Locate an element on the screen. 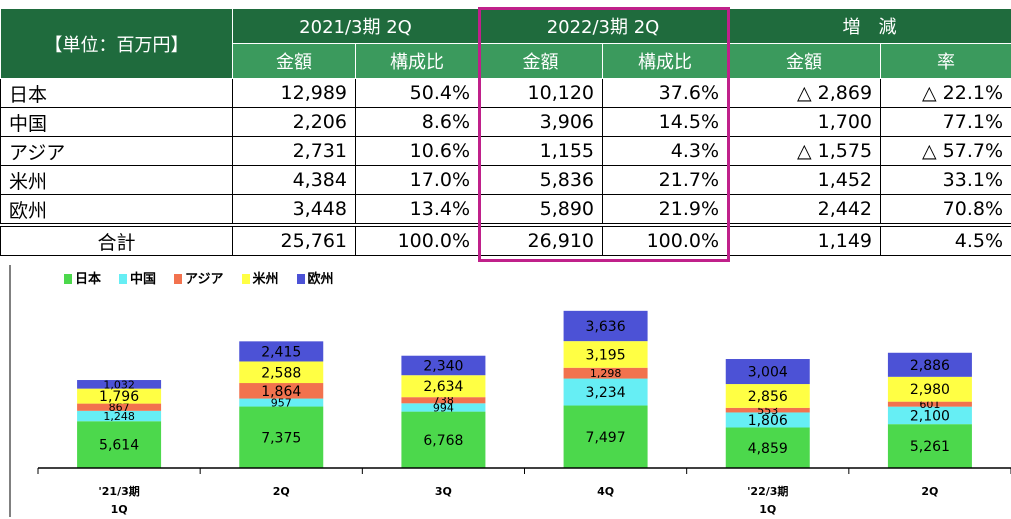  cell: 8.6% is located at coordinates (417, 122).